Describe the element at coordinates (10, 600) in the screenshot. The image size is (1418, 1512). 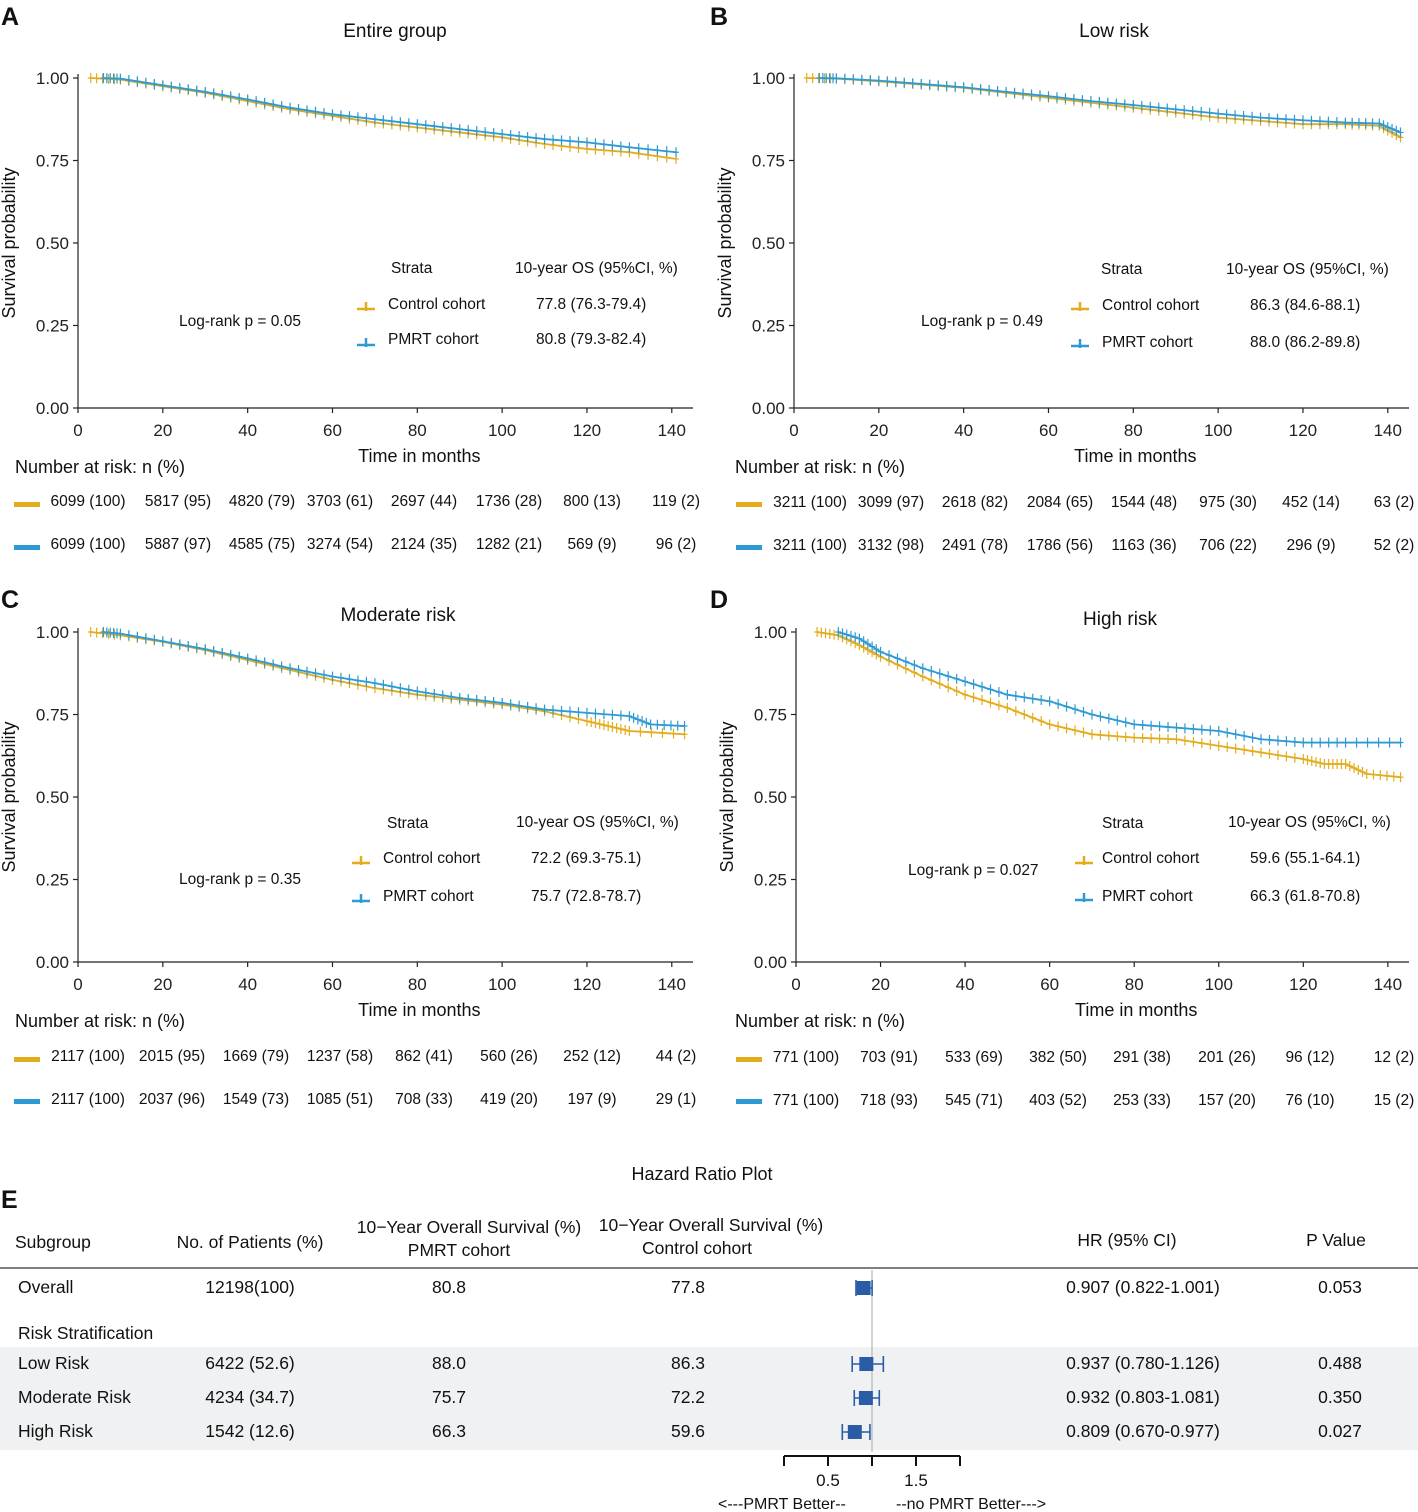
I see `panel-label-c: C` at that location.